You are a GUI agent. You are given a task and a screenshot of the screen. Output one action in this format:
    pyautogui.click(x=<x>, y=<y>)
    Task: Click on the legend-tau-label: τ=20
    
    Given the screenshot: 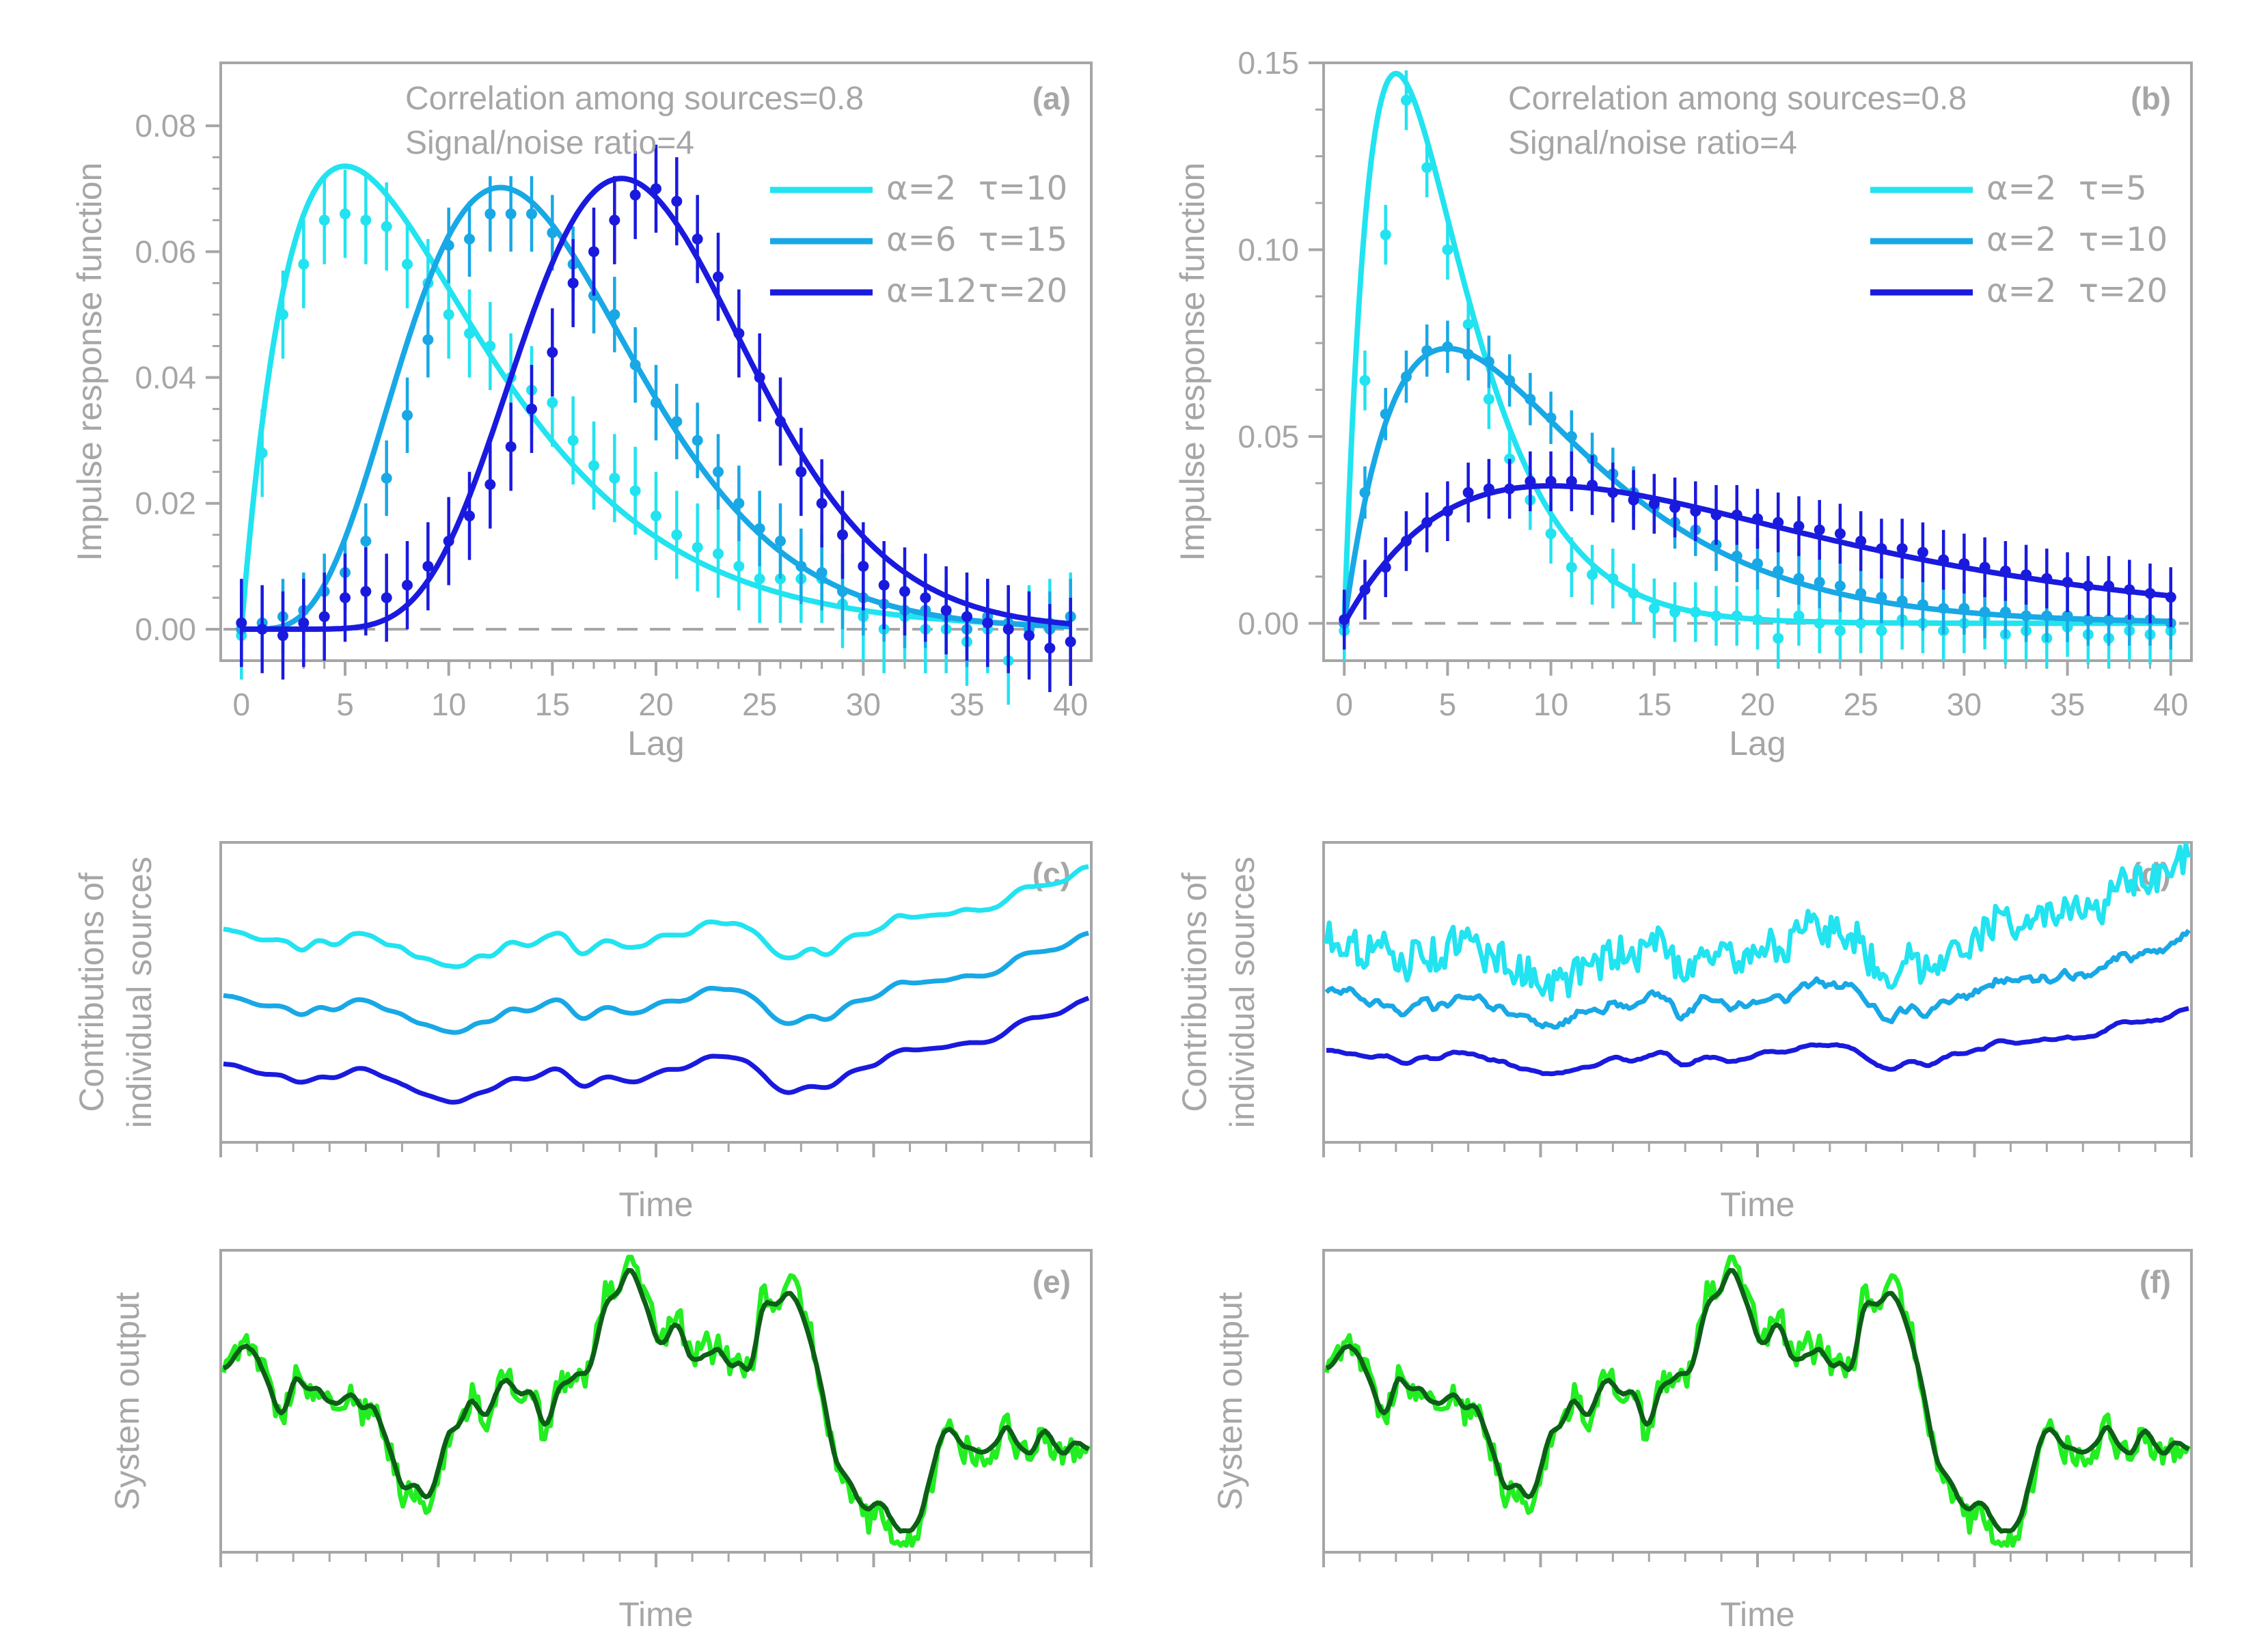 What is the action you would take?
    pyautogui.click(x=2124, y=291)
    